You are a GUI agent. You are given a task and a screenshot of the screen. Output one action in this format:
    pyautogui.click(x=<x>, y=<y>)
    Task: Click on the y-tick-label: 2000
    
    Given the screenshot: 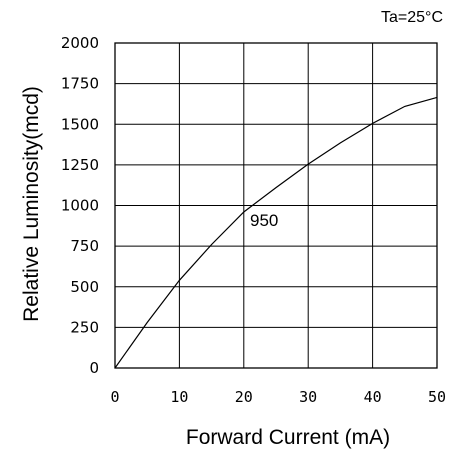 What is the action you would take?
    pyautogui.click(x=80, y=43)
    